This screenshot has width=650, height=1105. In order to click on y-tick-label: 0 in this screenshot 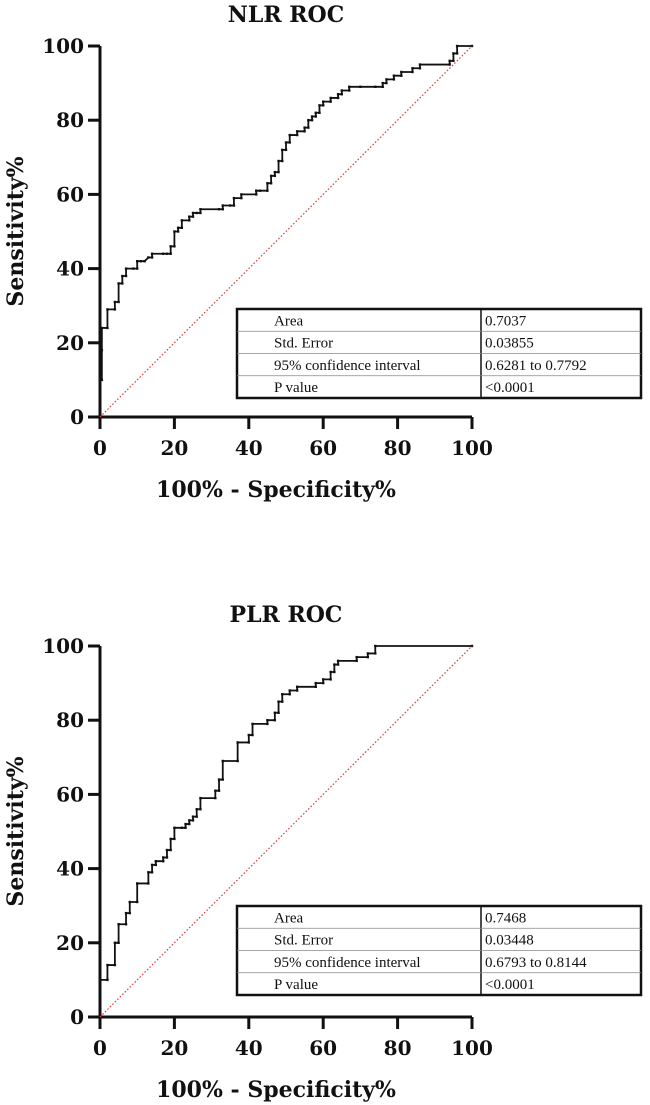, I will do `click(77, 417)`.